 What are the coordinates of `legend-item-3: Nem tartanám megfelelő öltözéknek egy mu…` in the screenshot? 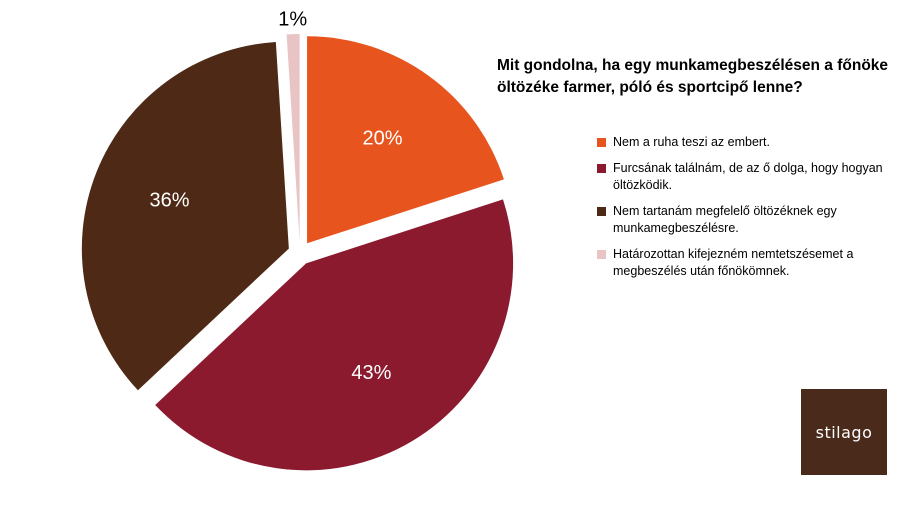 It's located at (747, 220).